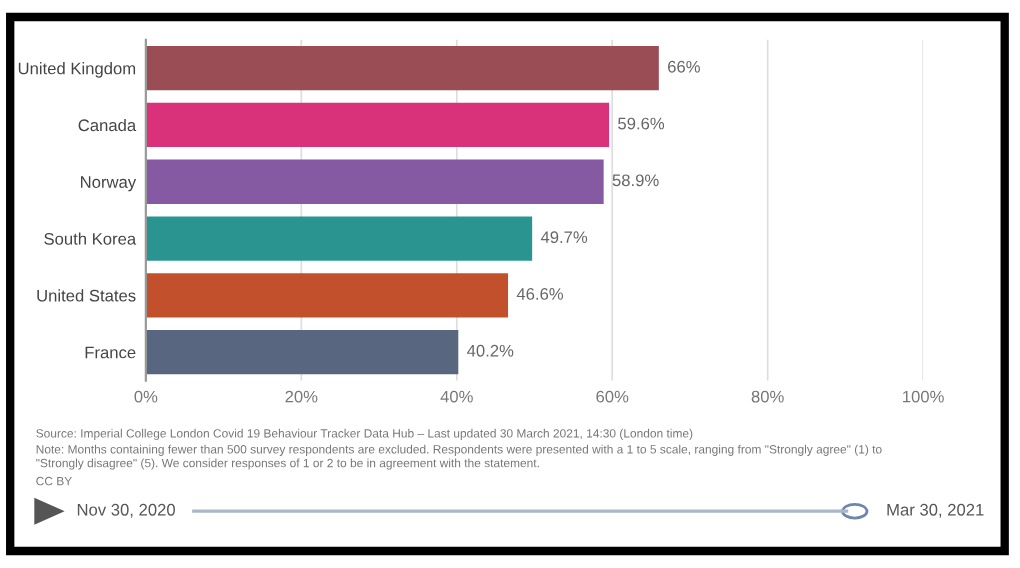  I want to click on x-tick-label: 100%, so click(923, 396).